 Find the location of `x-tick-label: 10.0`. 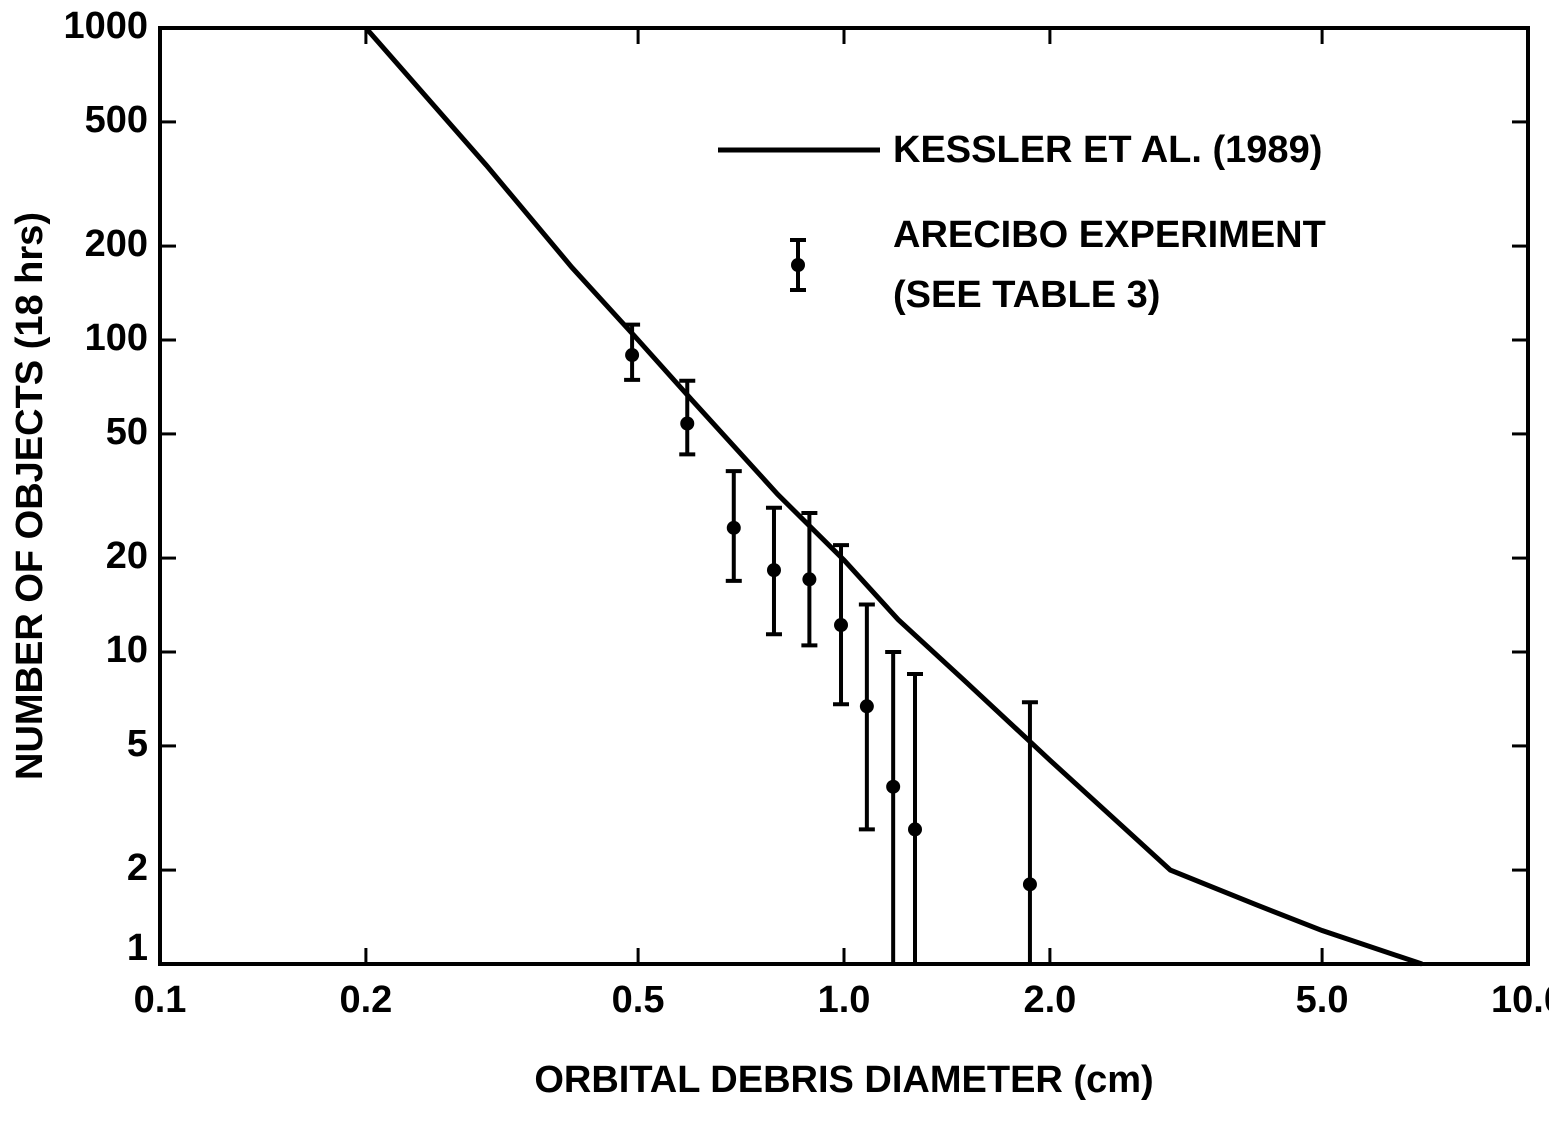

x-tick-label: 10.0 is located at coordinates (1520, 1000).